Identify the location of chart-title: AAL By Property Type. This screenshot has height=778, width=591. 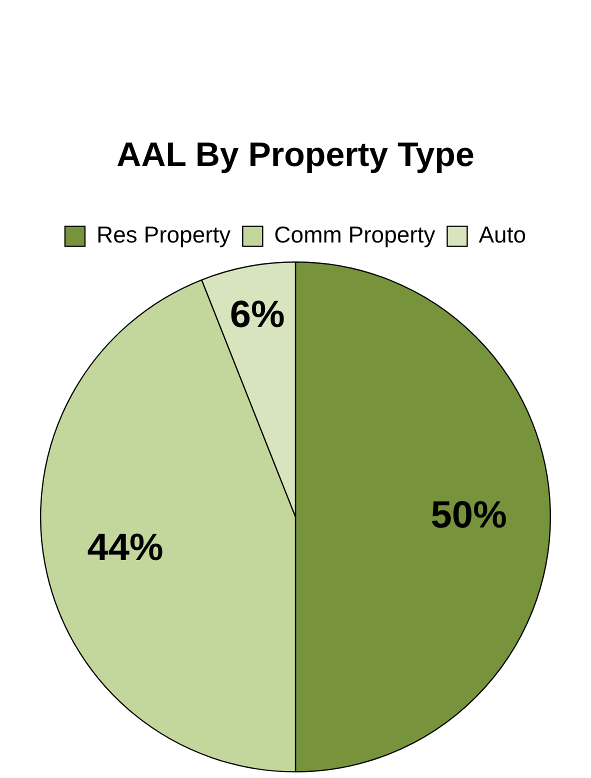
(295, 155).